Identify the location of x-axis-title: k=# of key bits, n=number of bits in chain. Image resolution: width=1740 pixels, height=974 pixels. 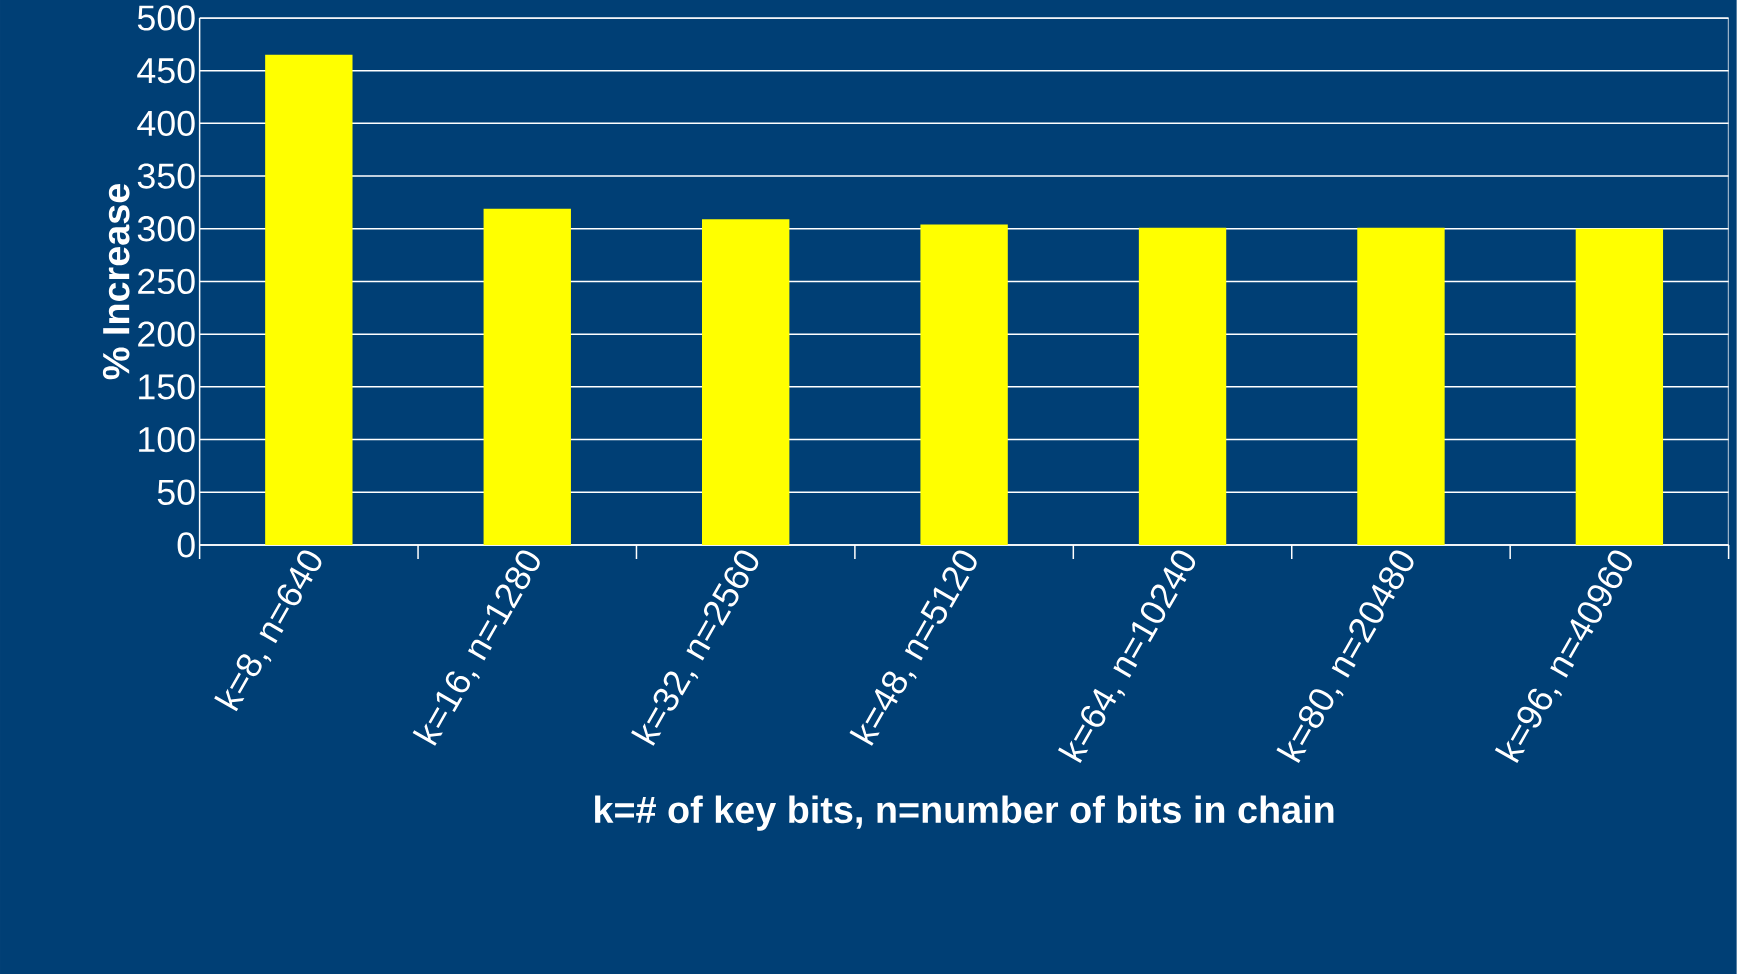
(964, 813).